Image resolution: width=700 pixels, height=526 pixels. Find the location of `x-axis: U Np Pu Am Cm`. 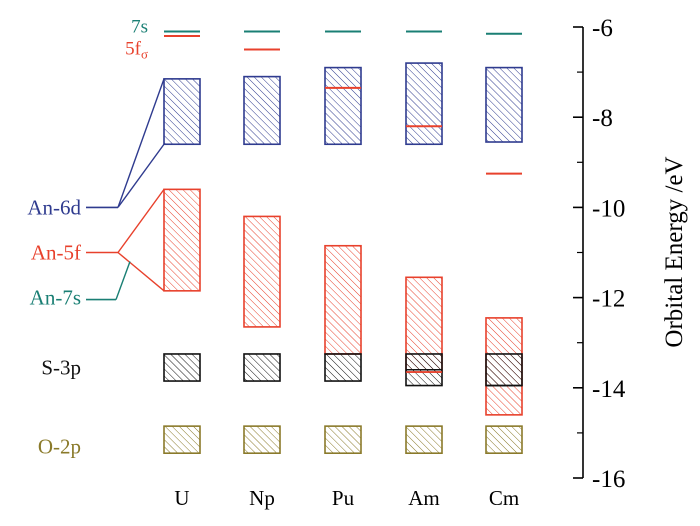

x-axis: U Np Pu Am Cm is located at coordinates (346, 498).